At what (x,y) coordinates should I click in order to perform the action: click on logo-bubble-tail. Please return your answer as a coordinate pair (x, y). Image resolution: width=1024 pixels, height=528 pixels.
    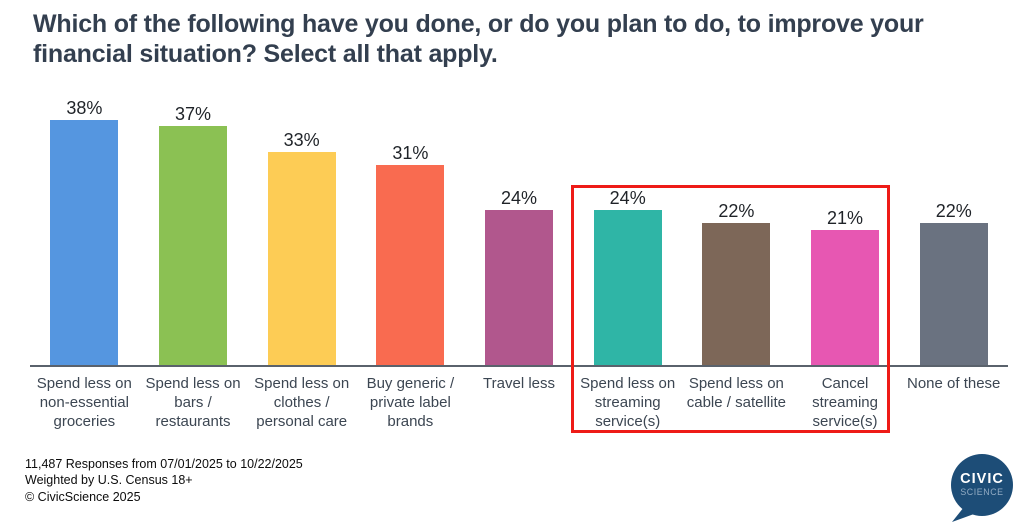
    Looking at the image, I should click on (963, 514).